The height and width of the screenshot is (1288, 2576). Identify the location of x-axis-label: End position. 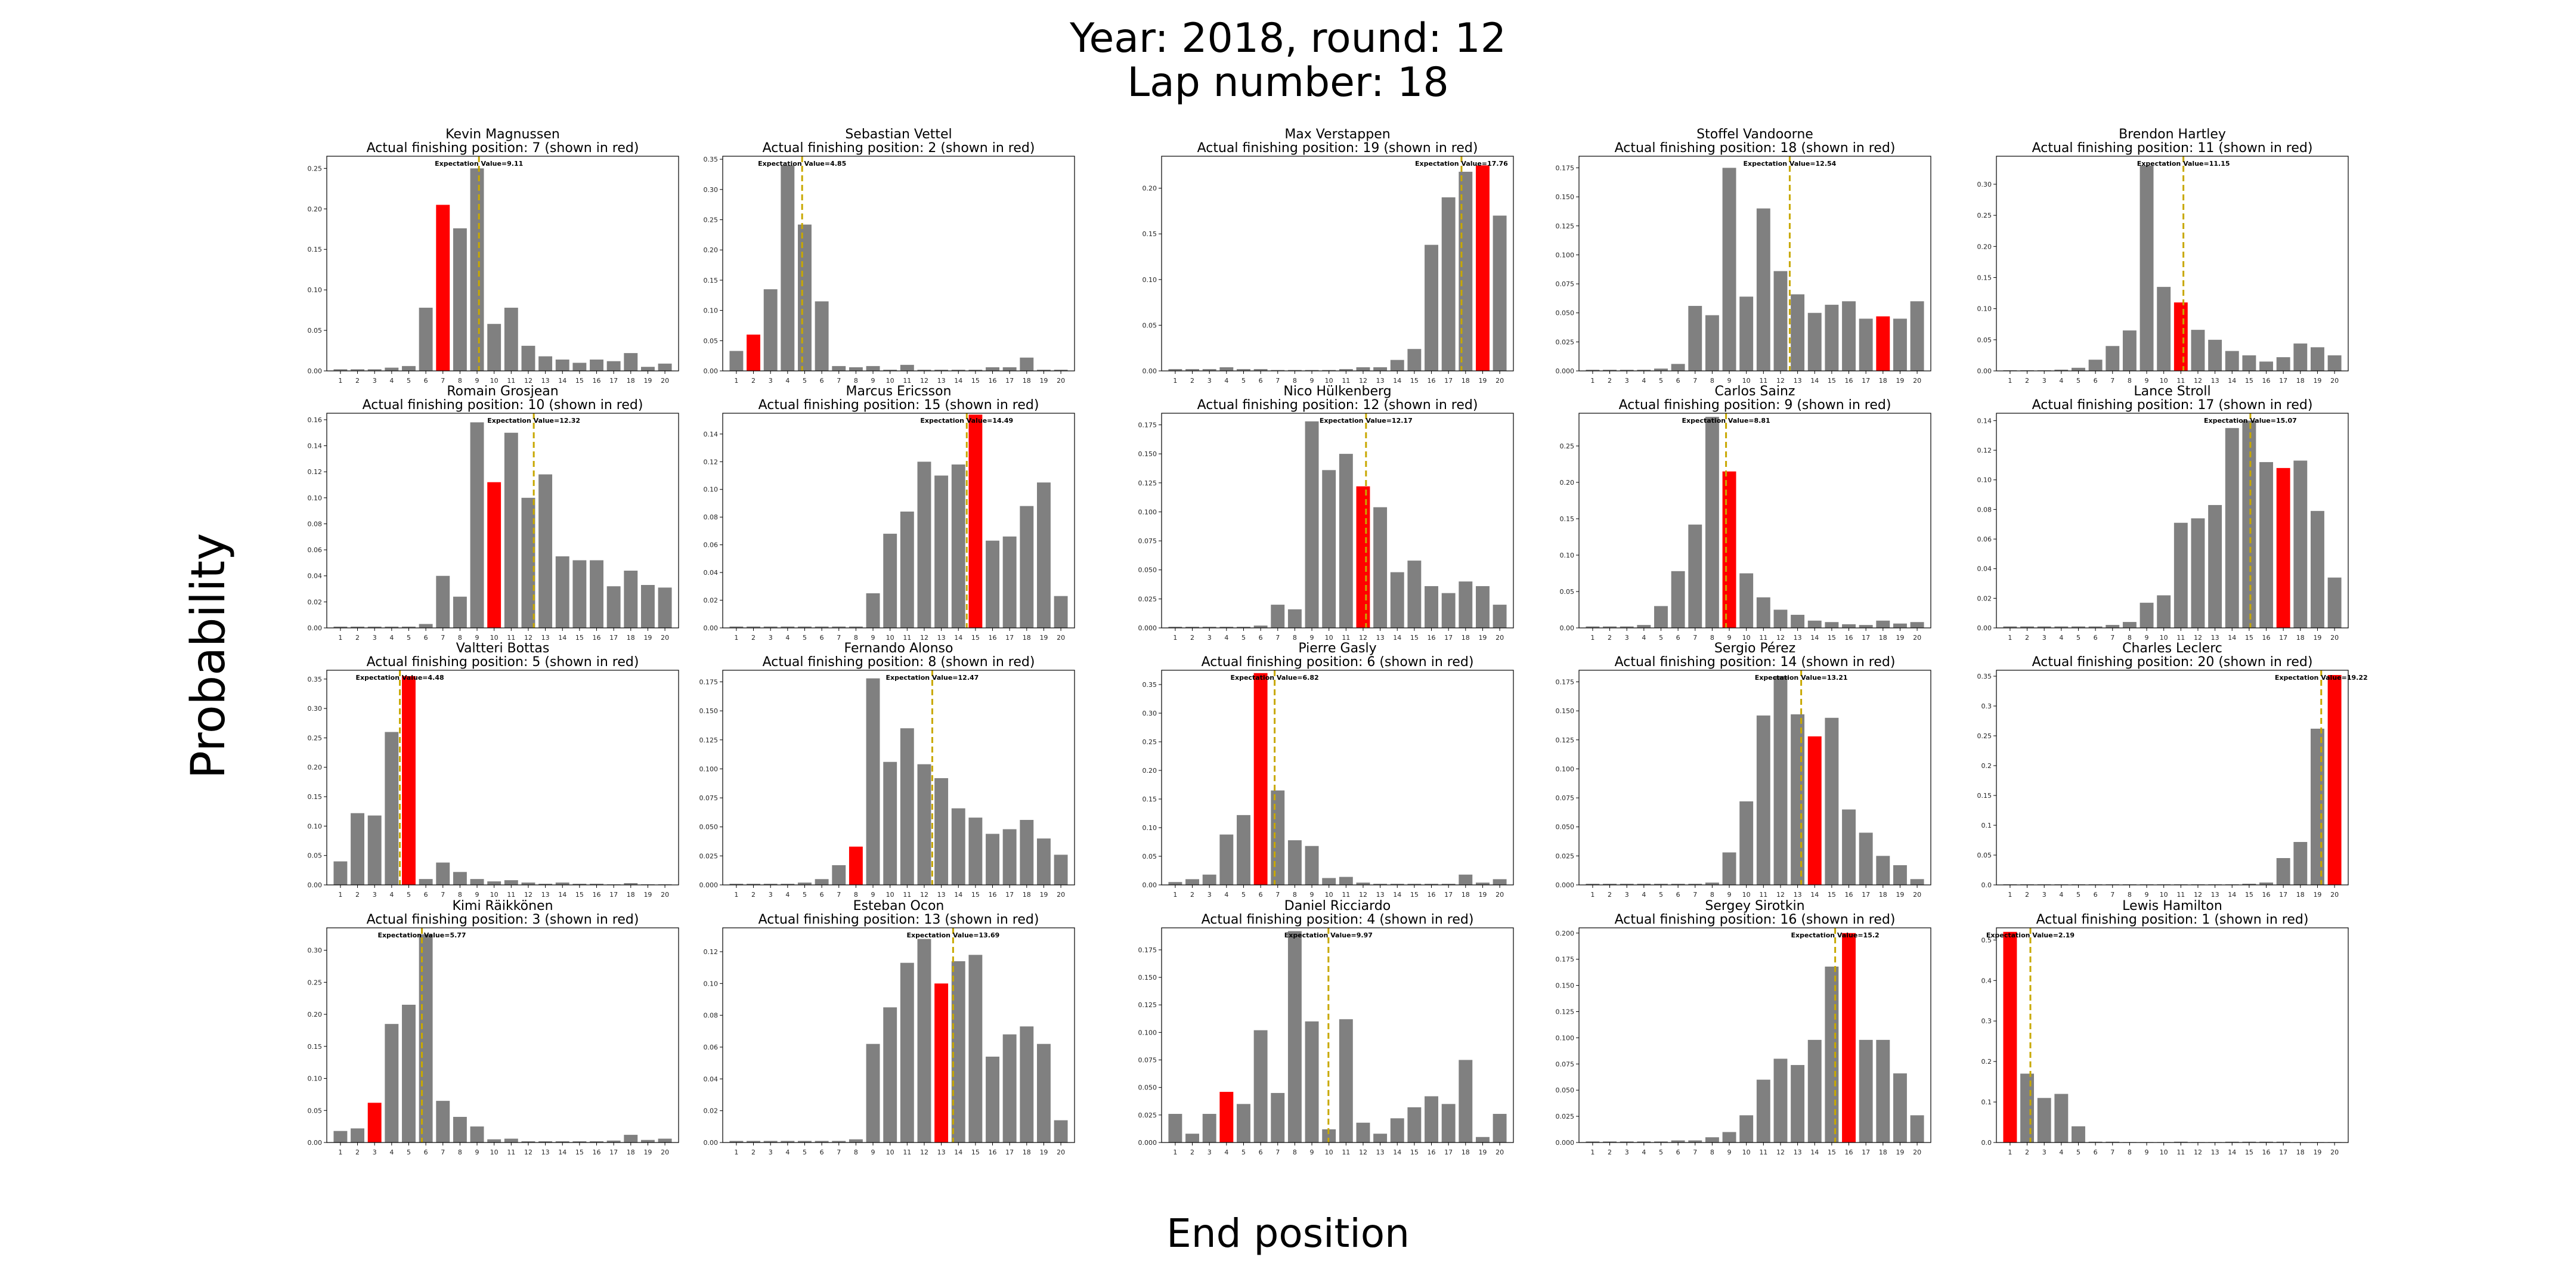
(1288, 1233).